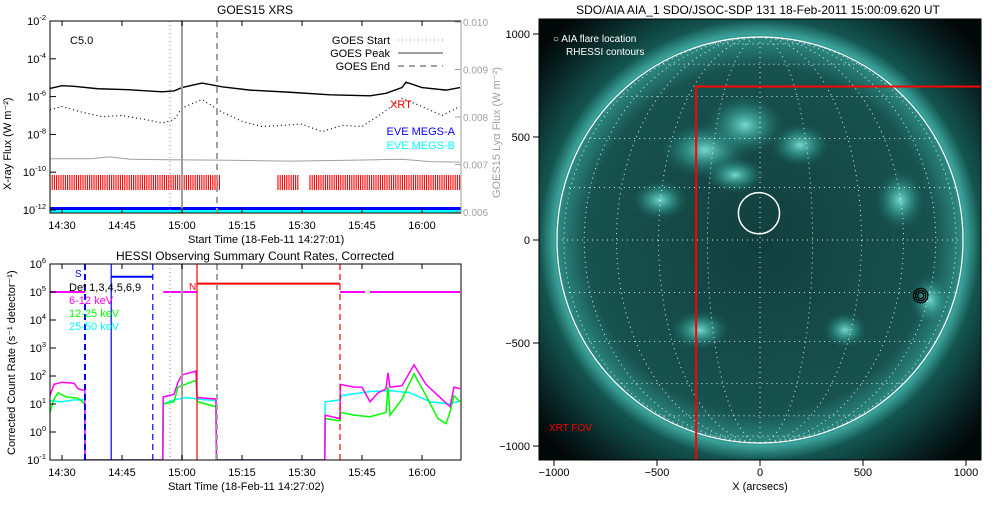 This screenshot has height=505, width=1000. Describe the element at coordinates (192, 287) in the screenshot. I see `flag-n-label: N` at that location.